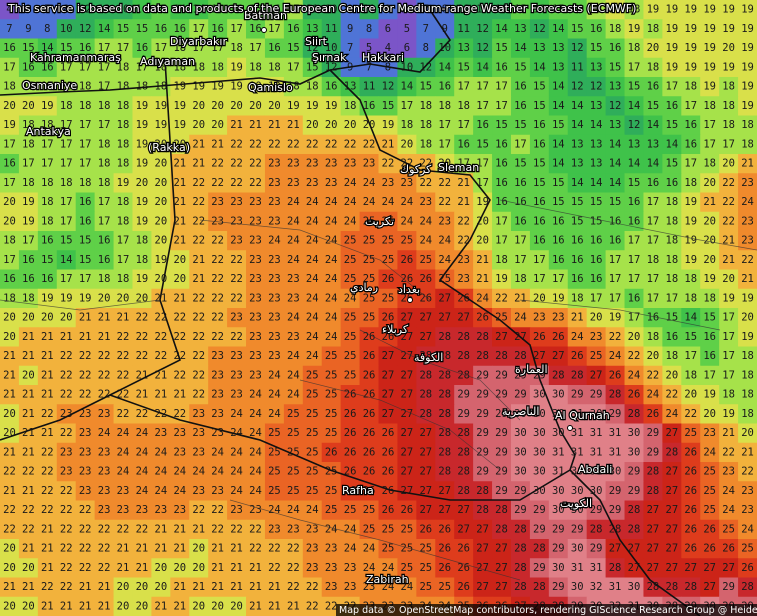 The image size is (757, 616). Describe the element at coordinates (255, 29) in the screenshot. I see `temp-value: 16` at that location.